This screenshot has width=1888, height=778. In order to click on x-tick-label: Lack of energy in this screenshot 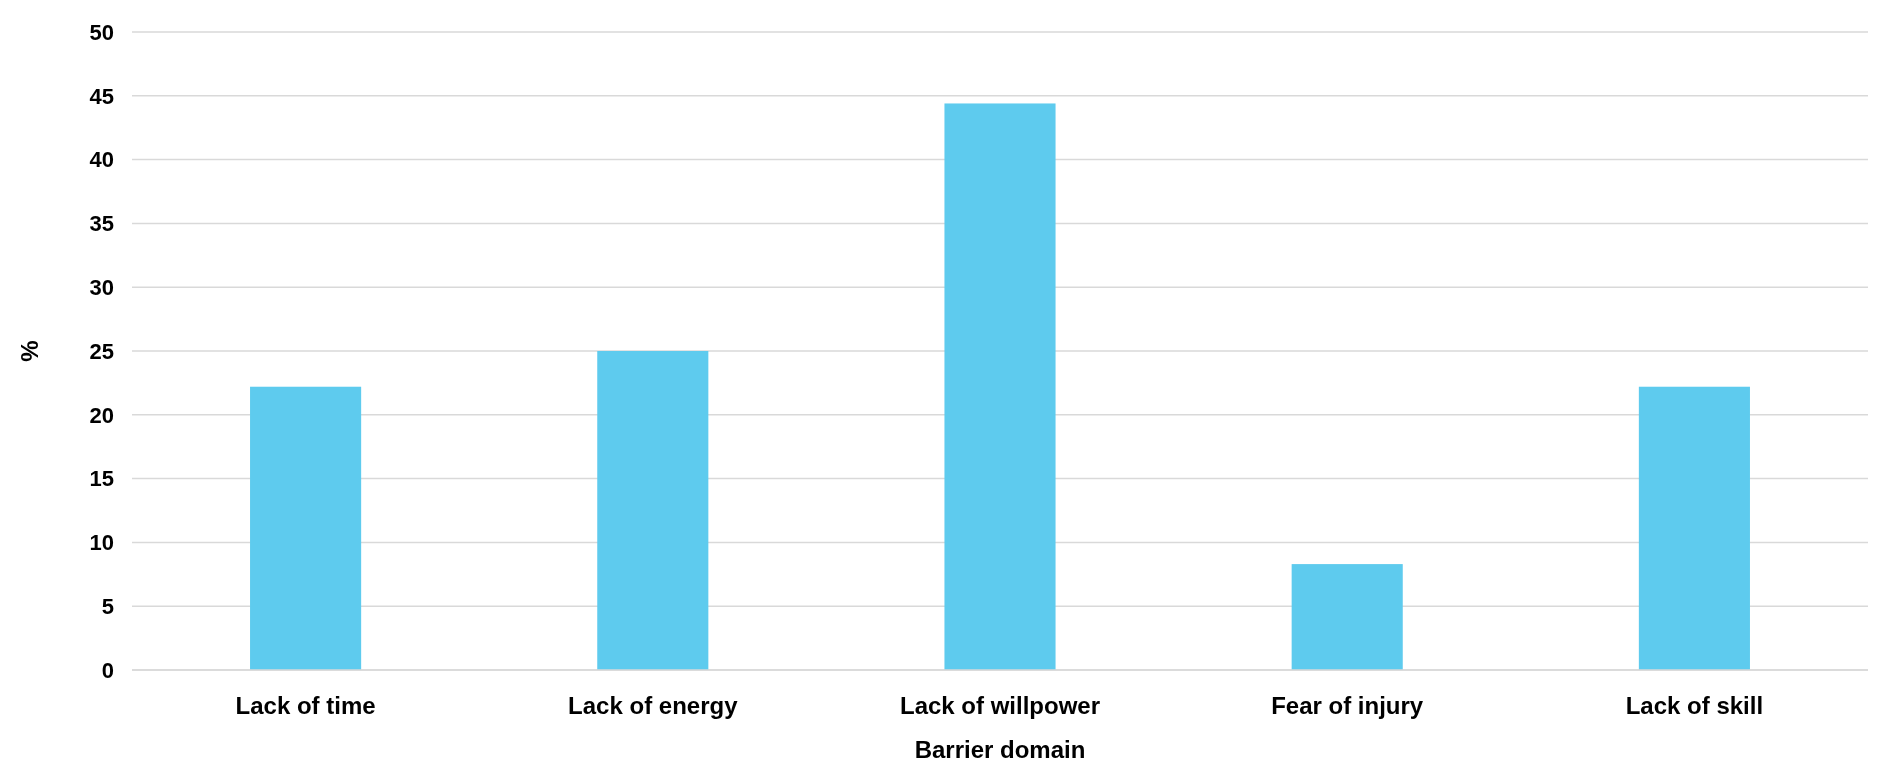, I will do `click(653, 705)`.